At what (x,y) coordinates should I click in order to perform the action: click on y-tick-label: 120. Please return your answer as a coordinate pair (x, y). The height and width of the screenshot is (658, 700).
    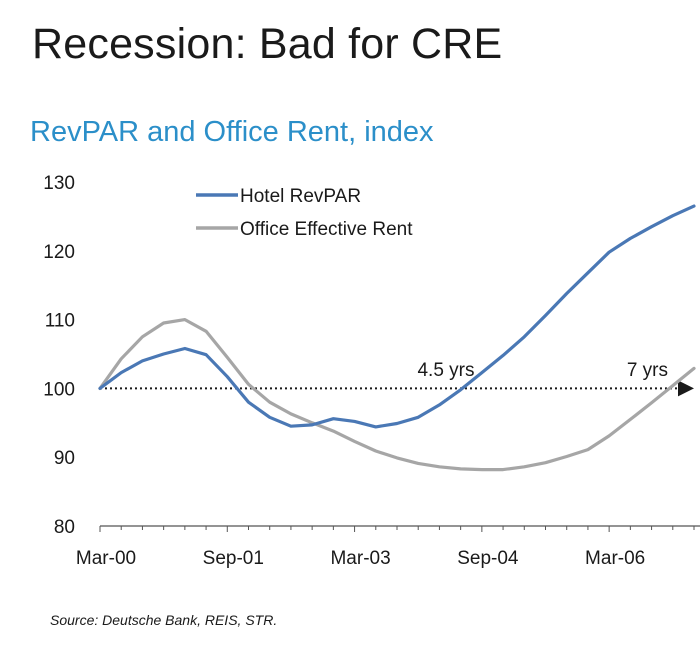
    Looking at the image, I should click on (59, 252).